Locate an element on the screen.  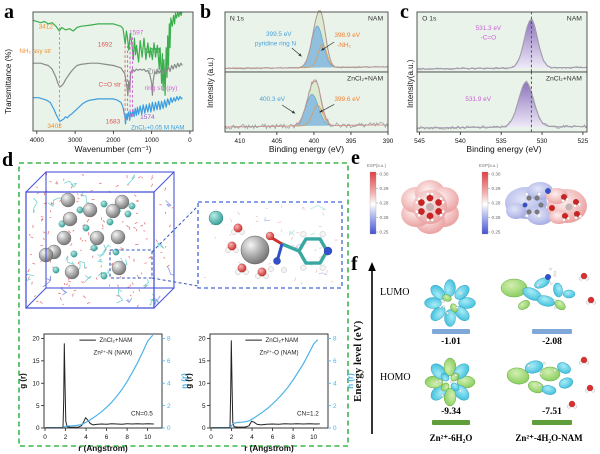
panel-b-label: b is located at coordinates (206, 12).